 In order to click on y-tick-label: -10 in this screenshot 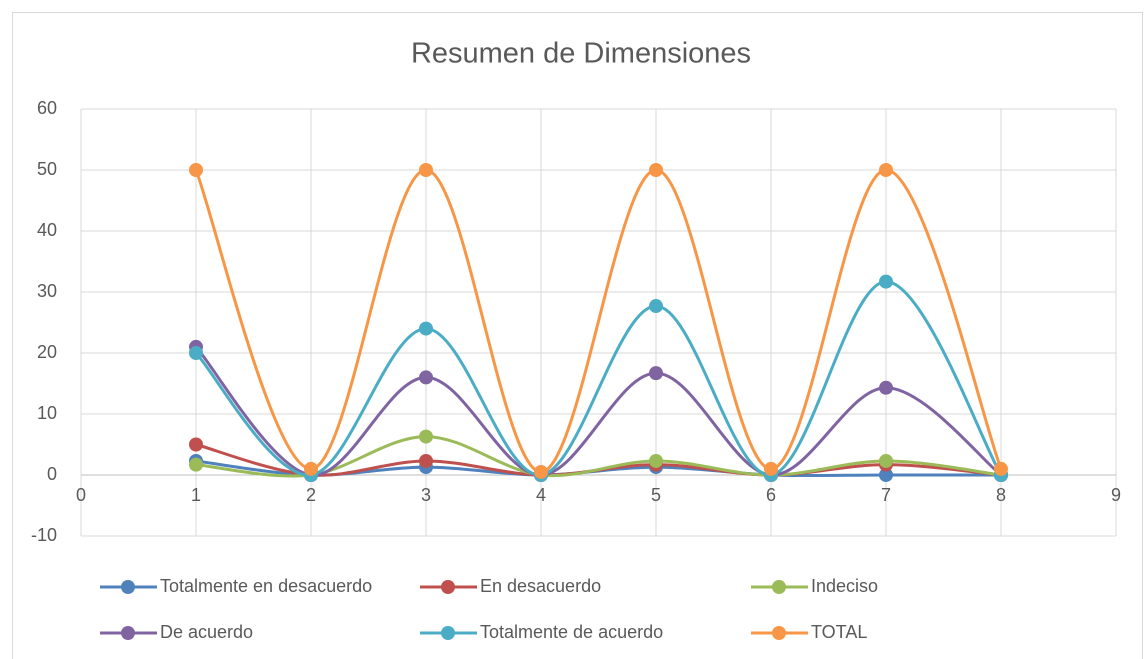, I will do `click(44, 535)`.